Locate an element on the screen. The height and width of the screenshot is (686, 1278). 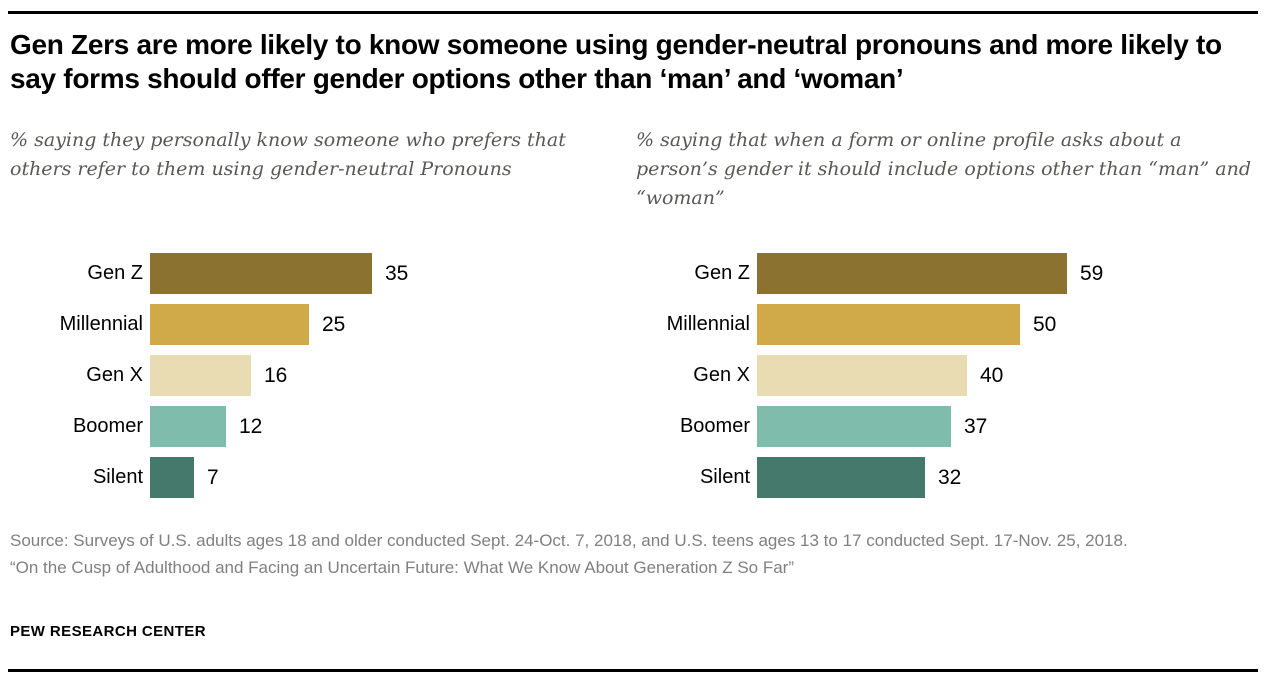
bar-row: Gen Z 59 is located at coordinates (952, 273).